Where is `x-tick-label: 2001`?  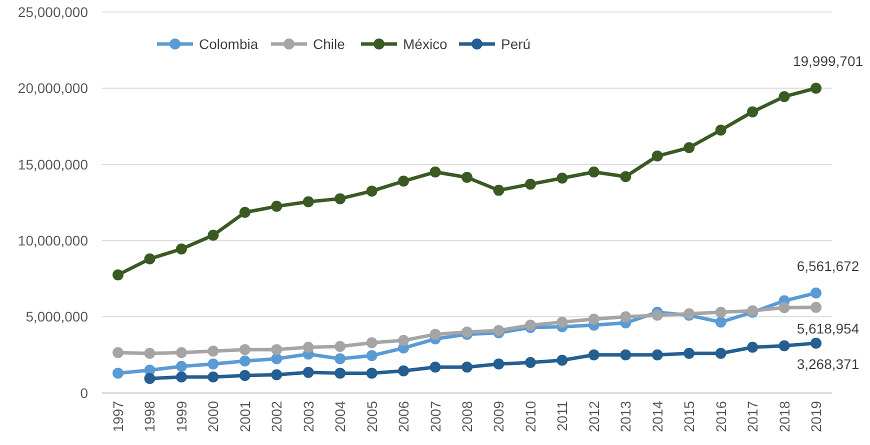
x-tick-label: 2001 is located at coordinates (244, 416).